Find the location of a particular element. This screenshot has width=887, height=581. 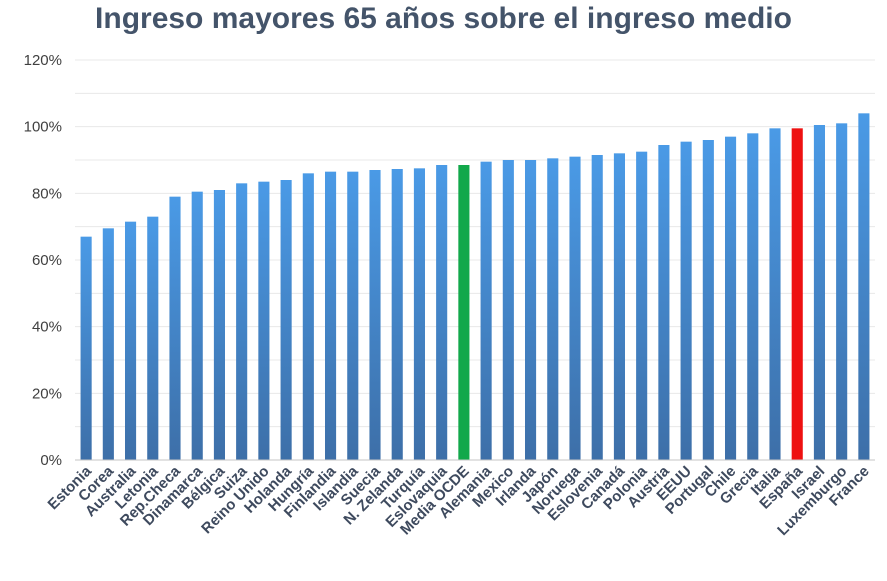

y-tick-label: 20% is located at coordinates (47, 393).